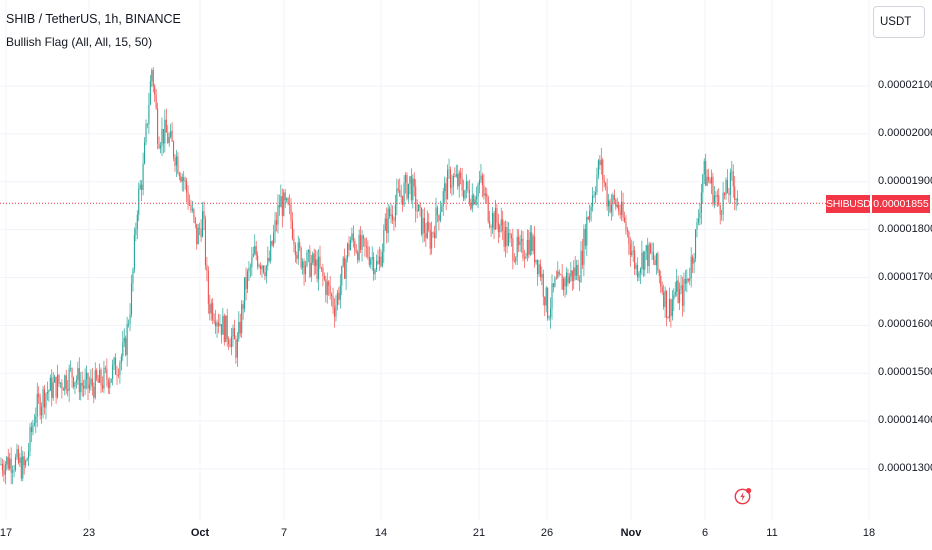 This screenshot has height=550, width=932. What do you see at coordinates (743, 496) in the screenshot?
I see `lightning-alert-icon` at bounding box center [743, 496].